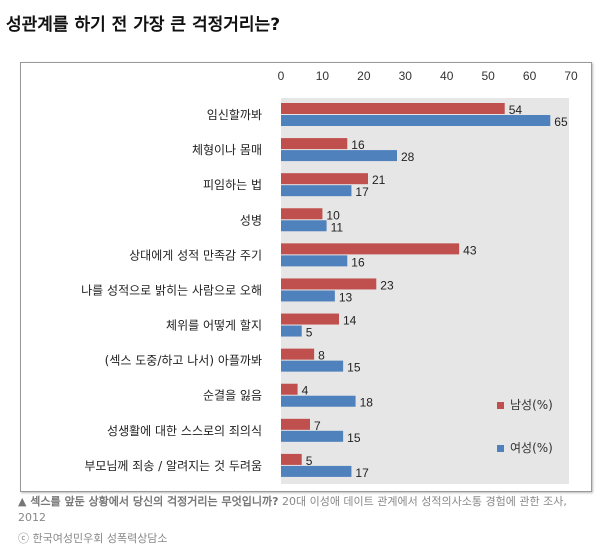 This screenshot has width=608, height=555. I want to click on category-label: 임신할까봐, so click(234, 115).